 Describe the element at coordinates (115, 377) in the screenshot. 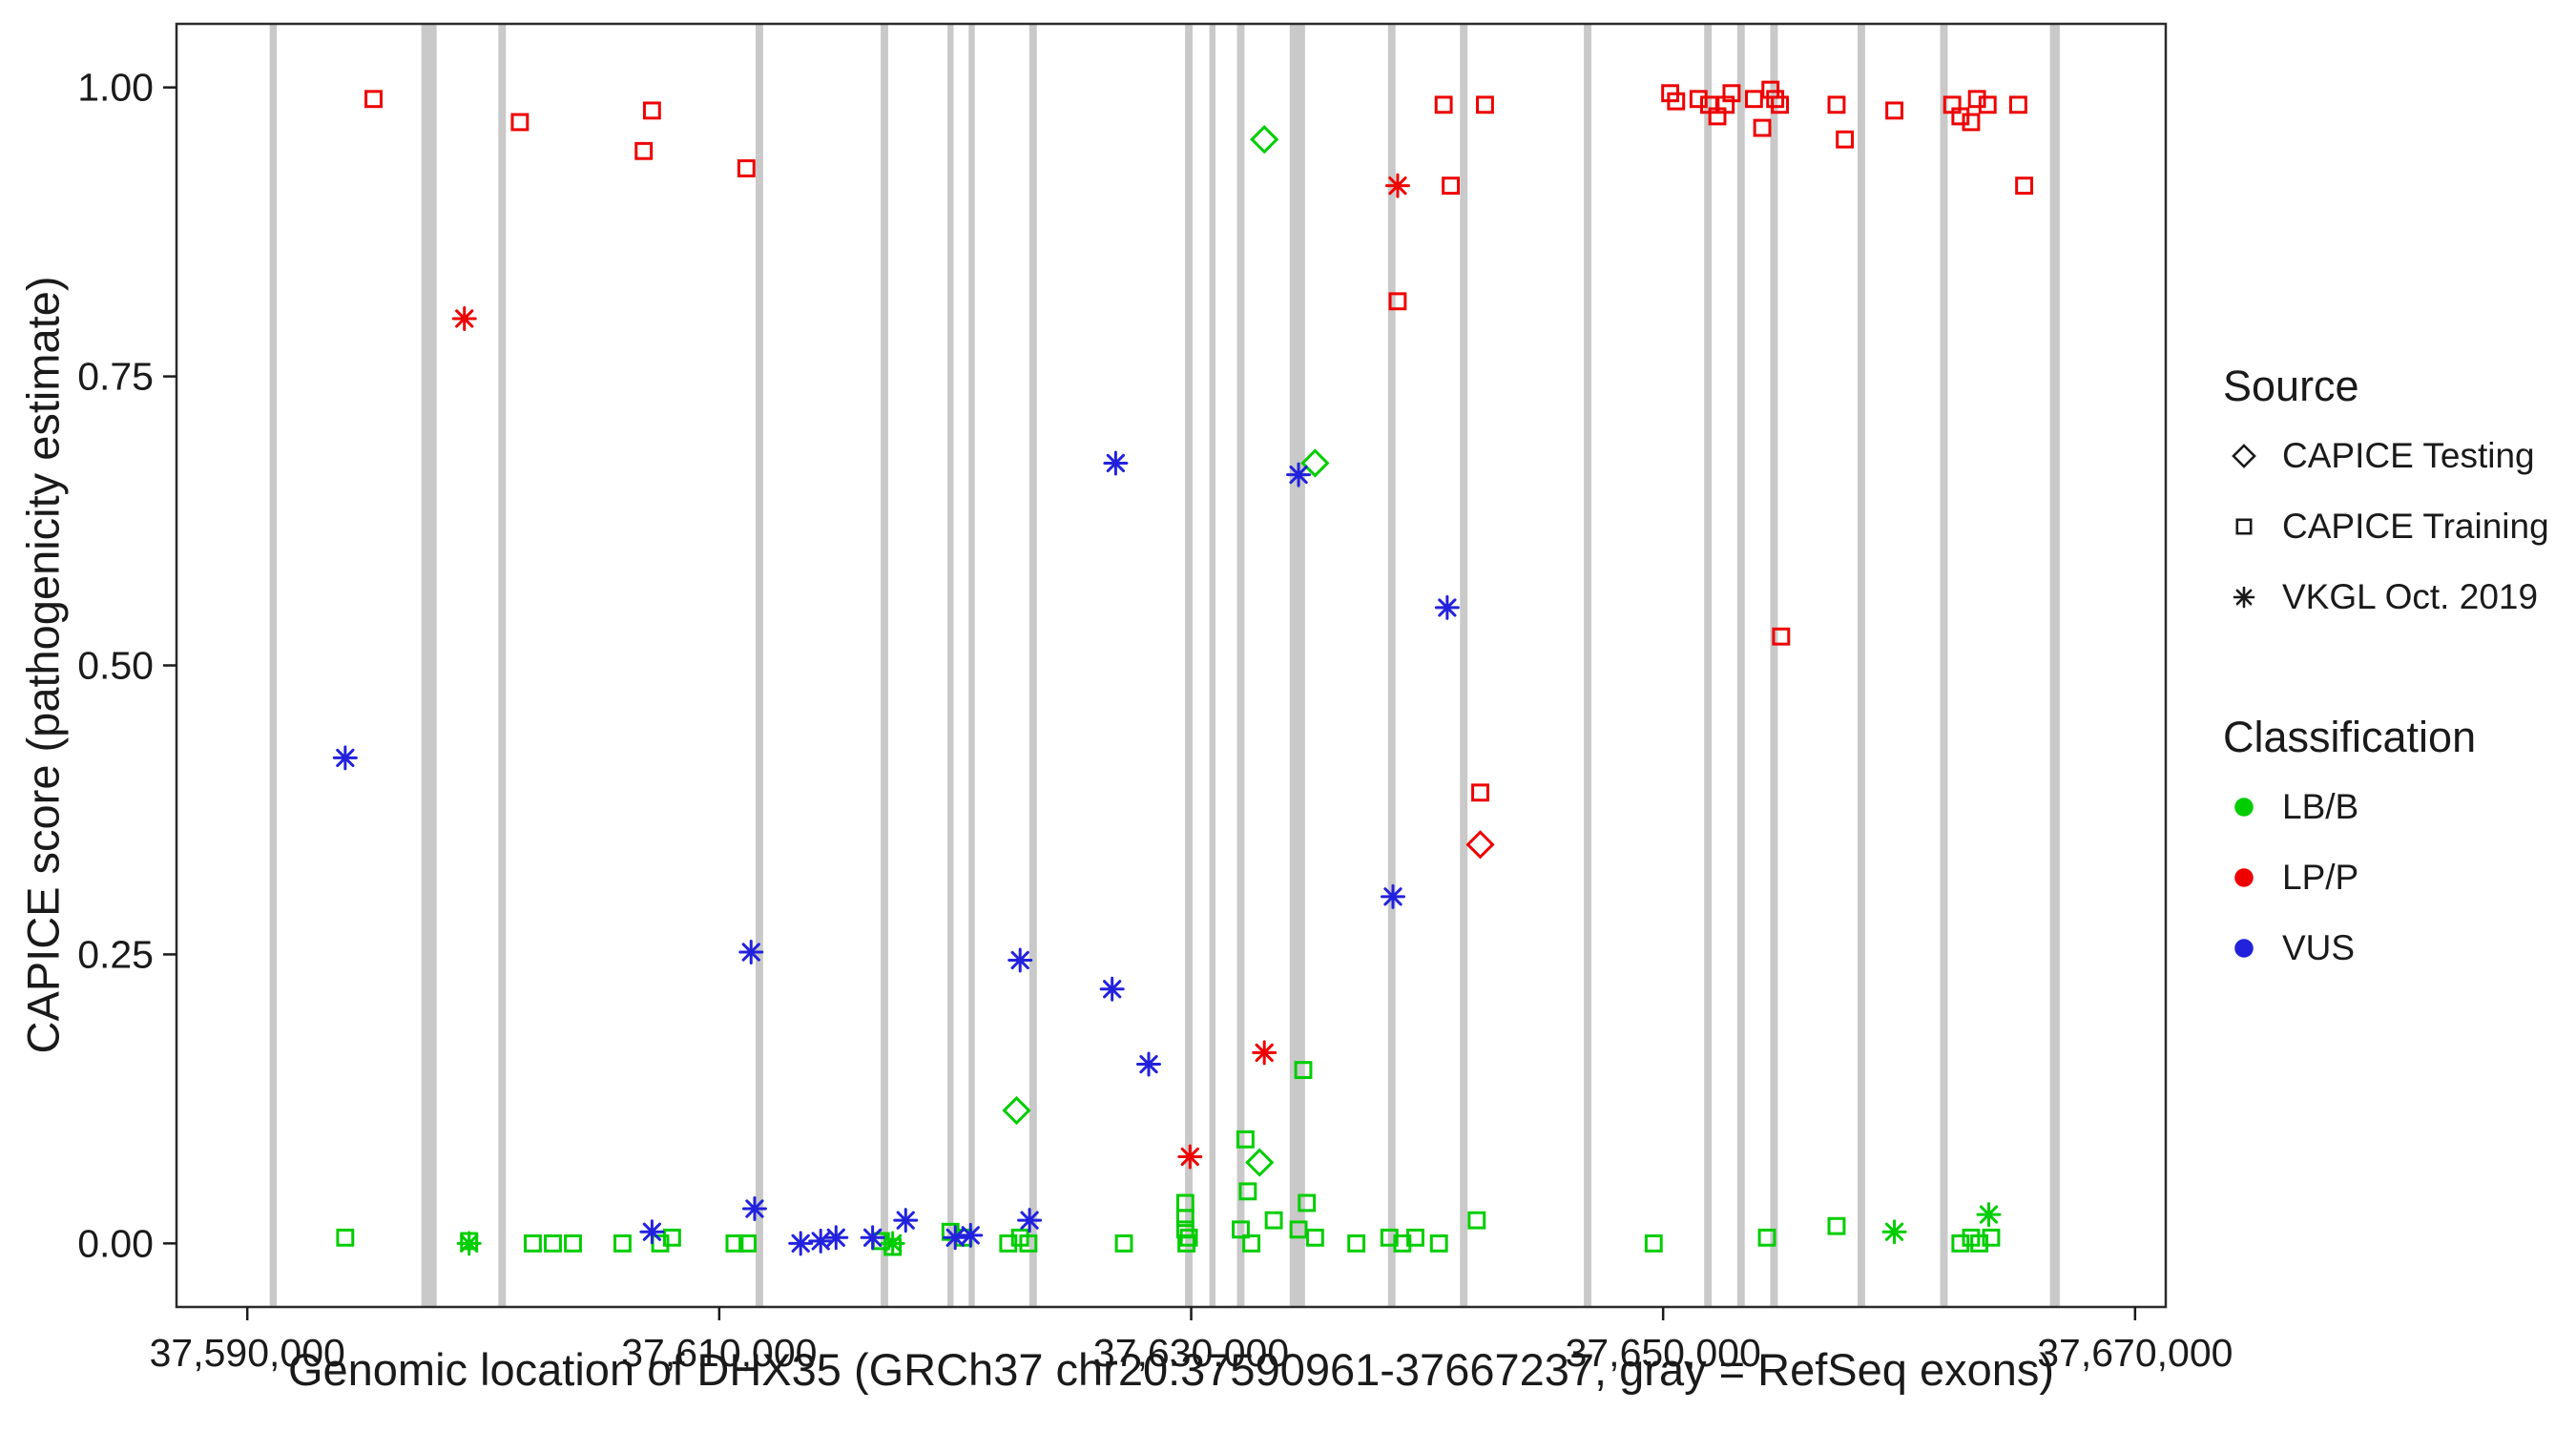

I see `y-tick-label: 0.75` at that location.